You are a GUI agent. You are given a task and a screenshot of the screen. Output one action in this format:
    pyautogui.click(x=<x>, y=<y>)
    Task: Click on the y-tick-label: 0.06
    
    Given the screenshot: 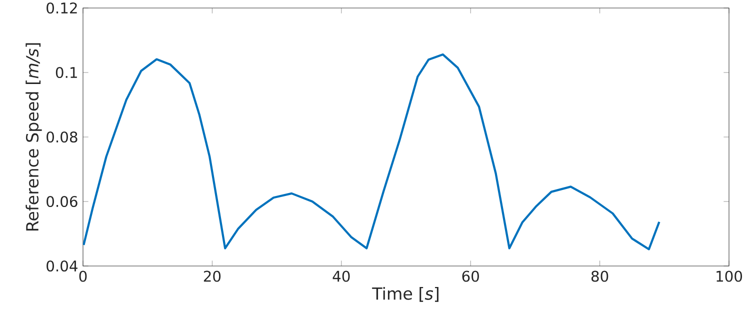 What is the action you would take?
    pyautogui.click(x=62, y=202)
    